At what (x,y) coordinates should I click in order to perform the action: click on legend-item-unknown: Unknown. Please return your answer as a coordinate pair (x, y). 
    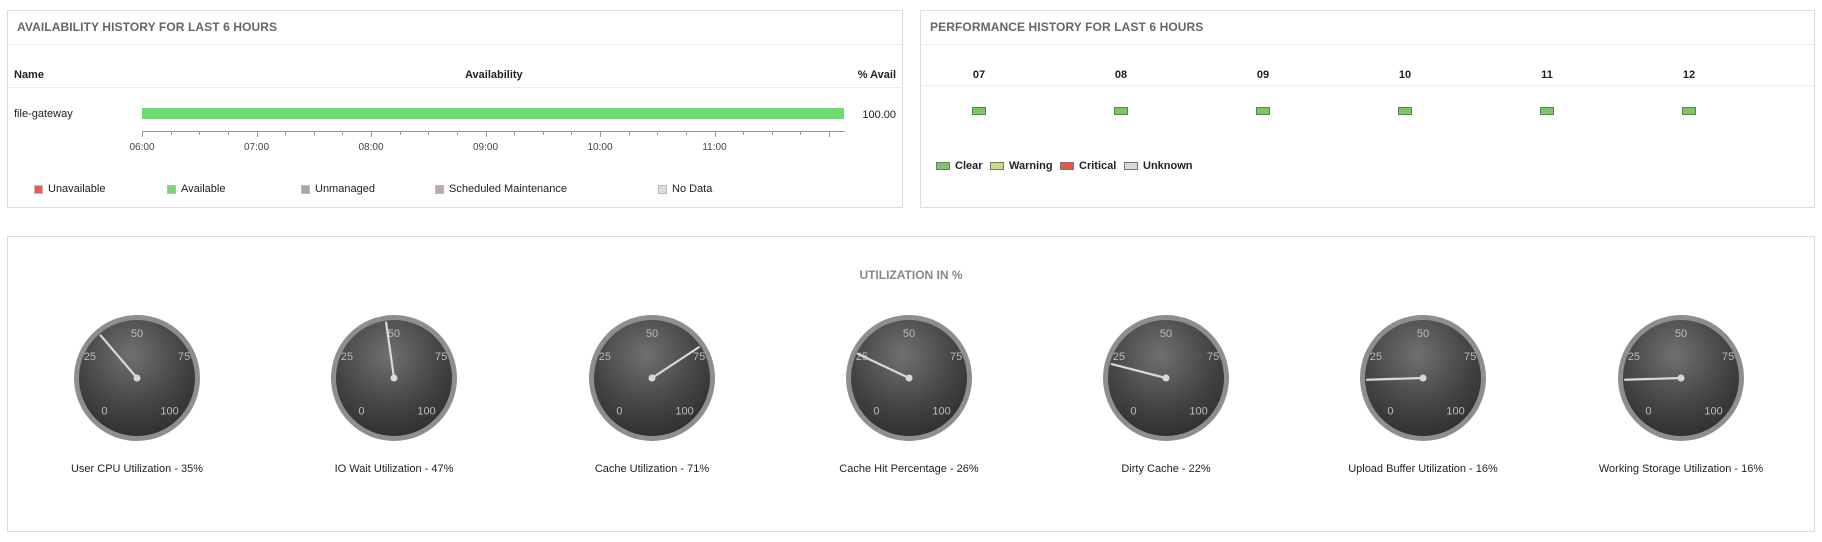
    Looking at the image, I should click on (1158, 166).